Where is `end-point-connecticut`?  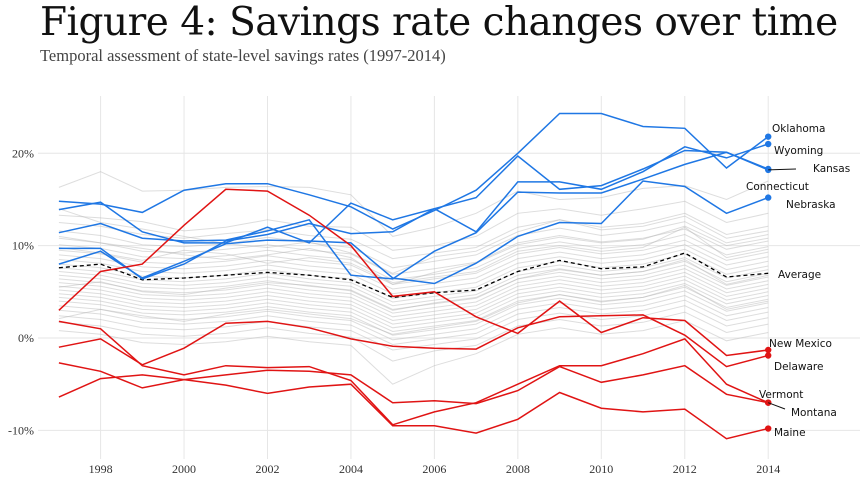
end-point-connecticut is located at coordinates (768, 169).